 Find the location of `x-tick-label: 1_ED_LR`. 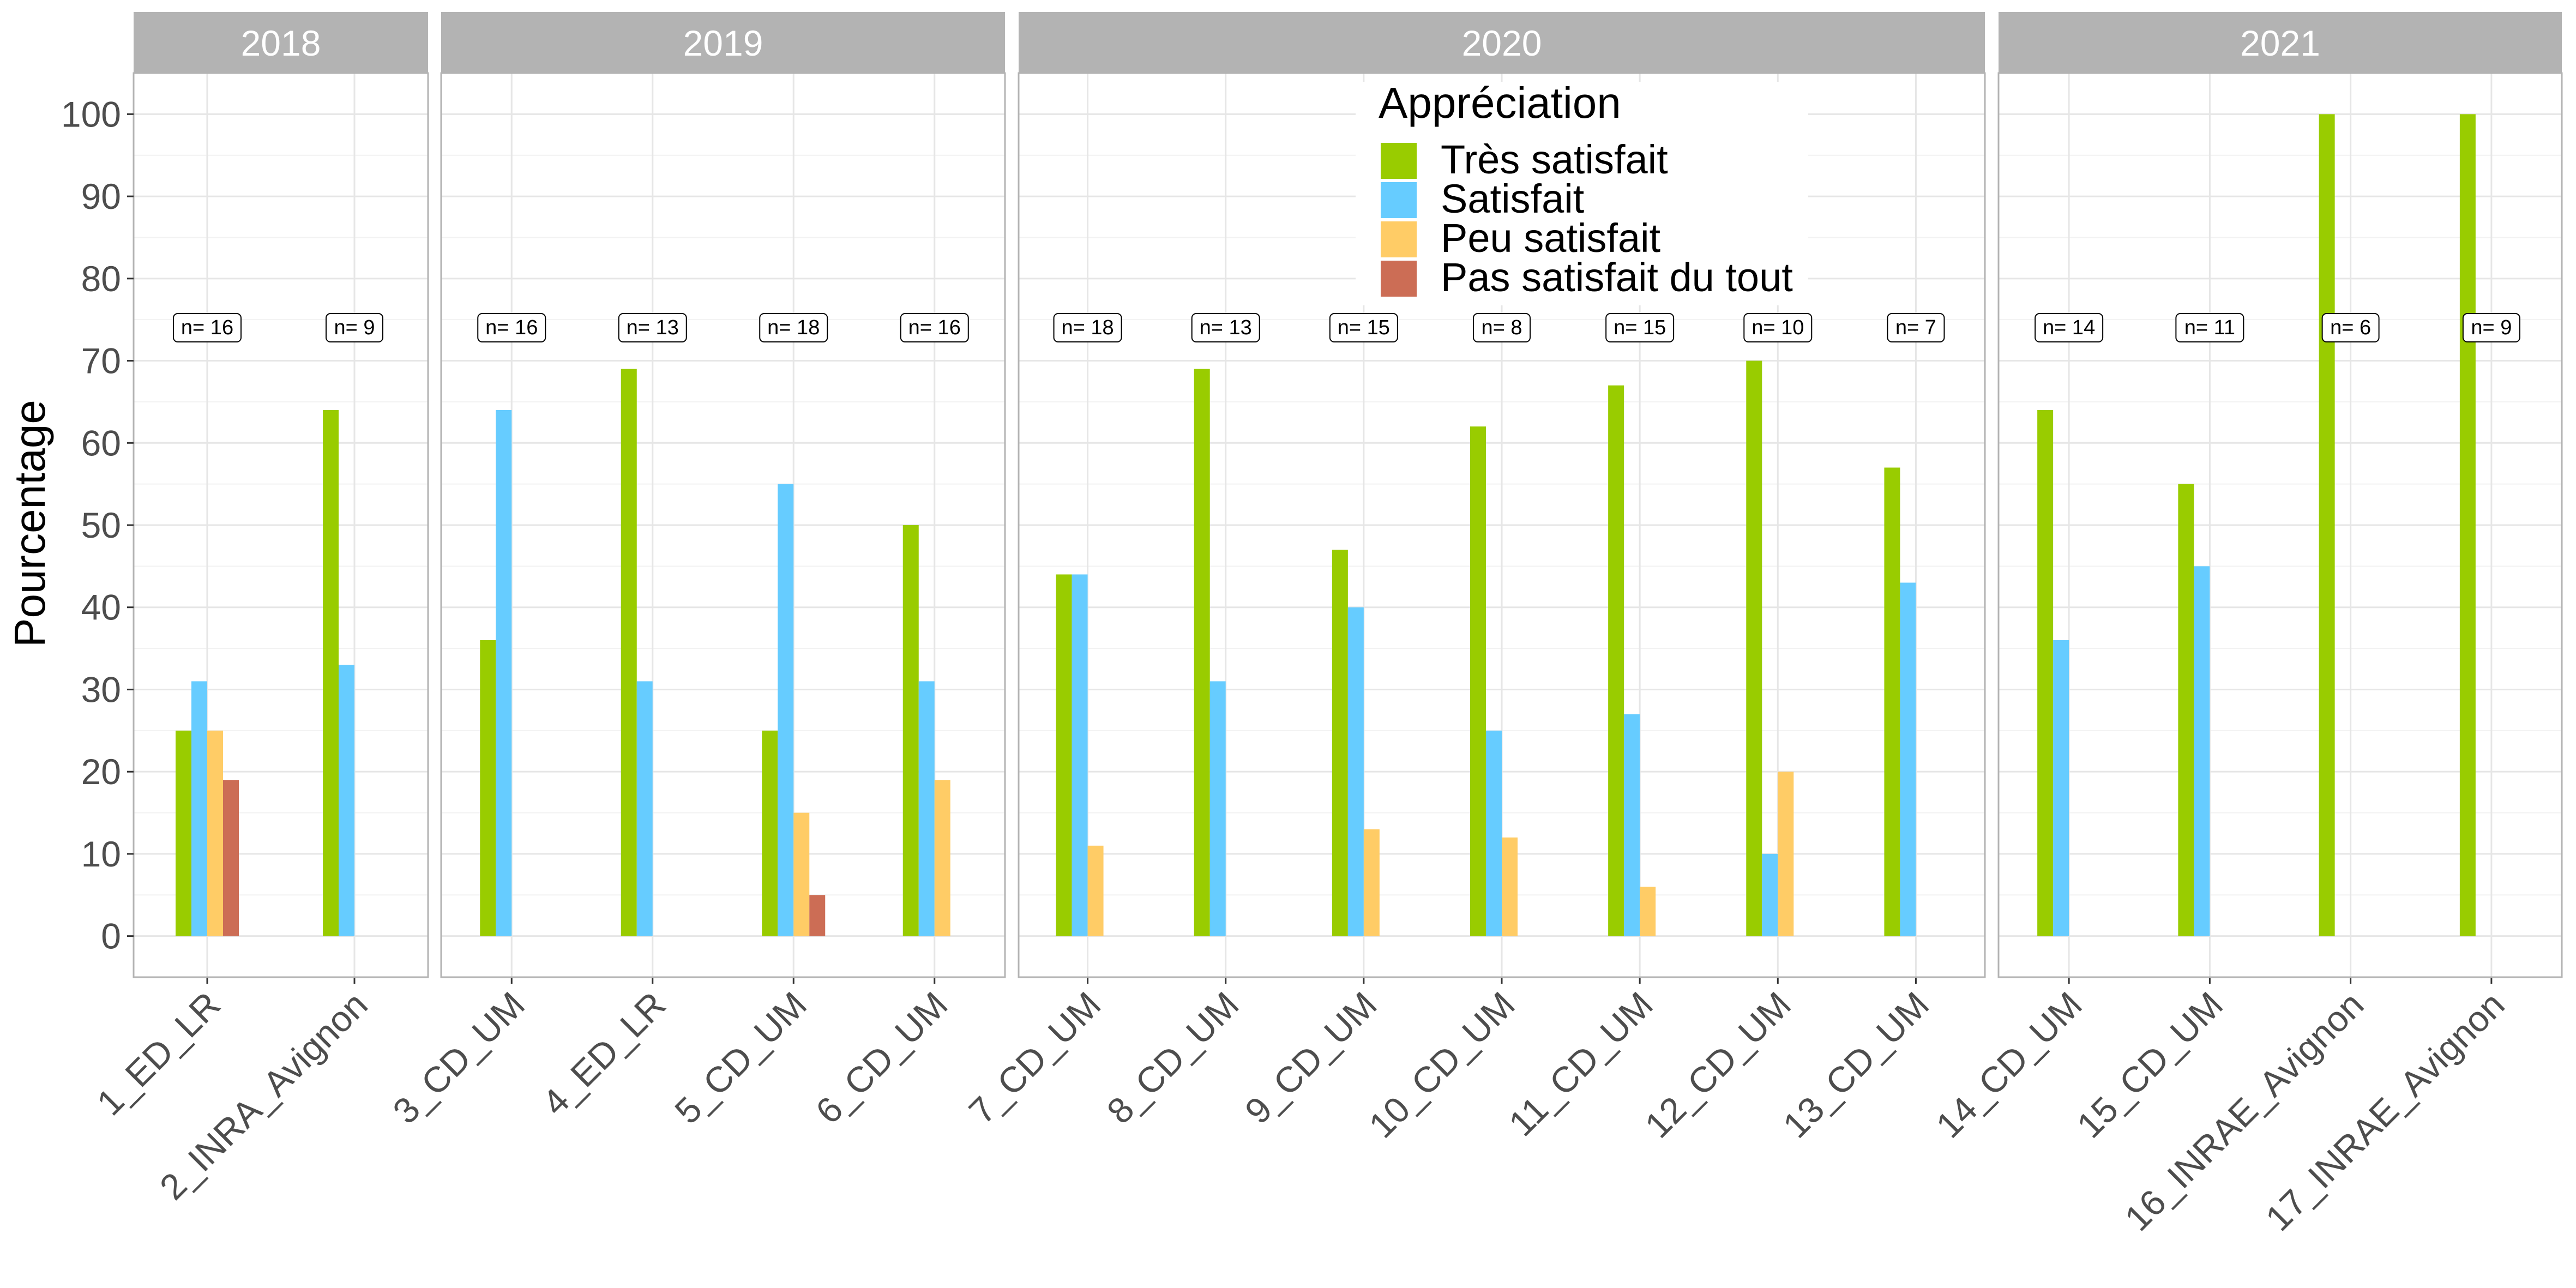

x-tick-label: 1_ED_LR is located at coordinates (158, 1053).